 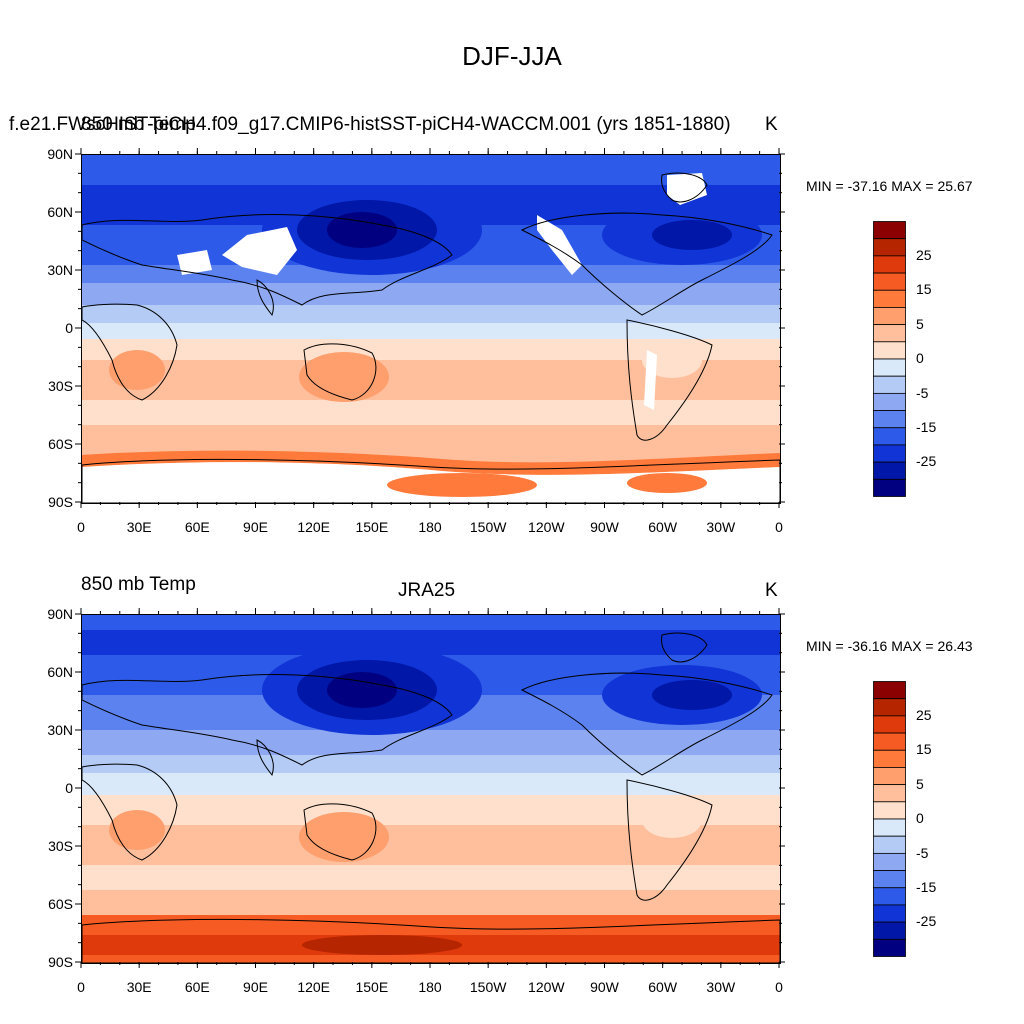 I want to click on panel-center-label: JRA25, so click(x=427, y=590).